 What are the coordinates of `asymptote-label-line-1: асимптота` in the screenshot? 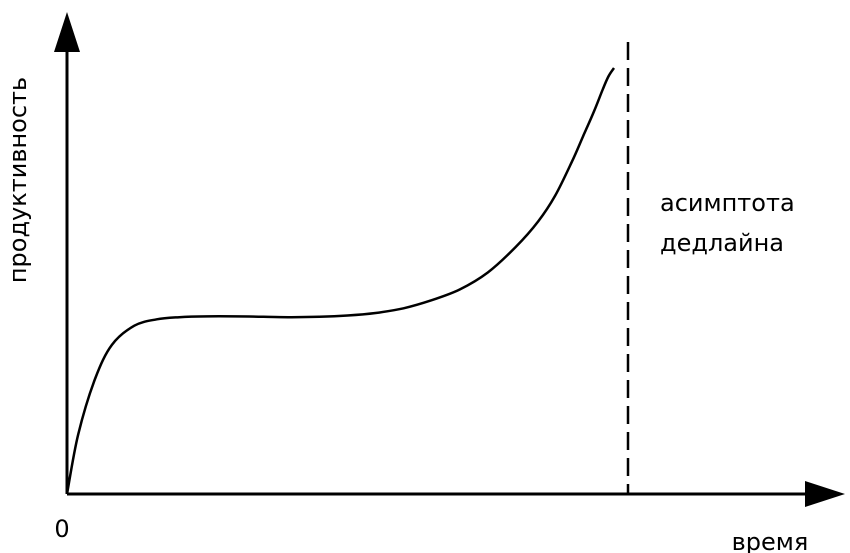 It's located at (727, 203).